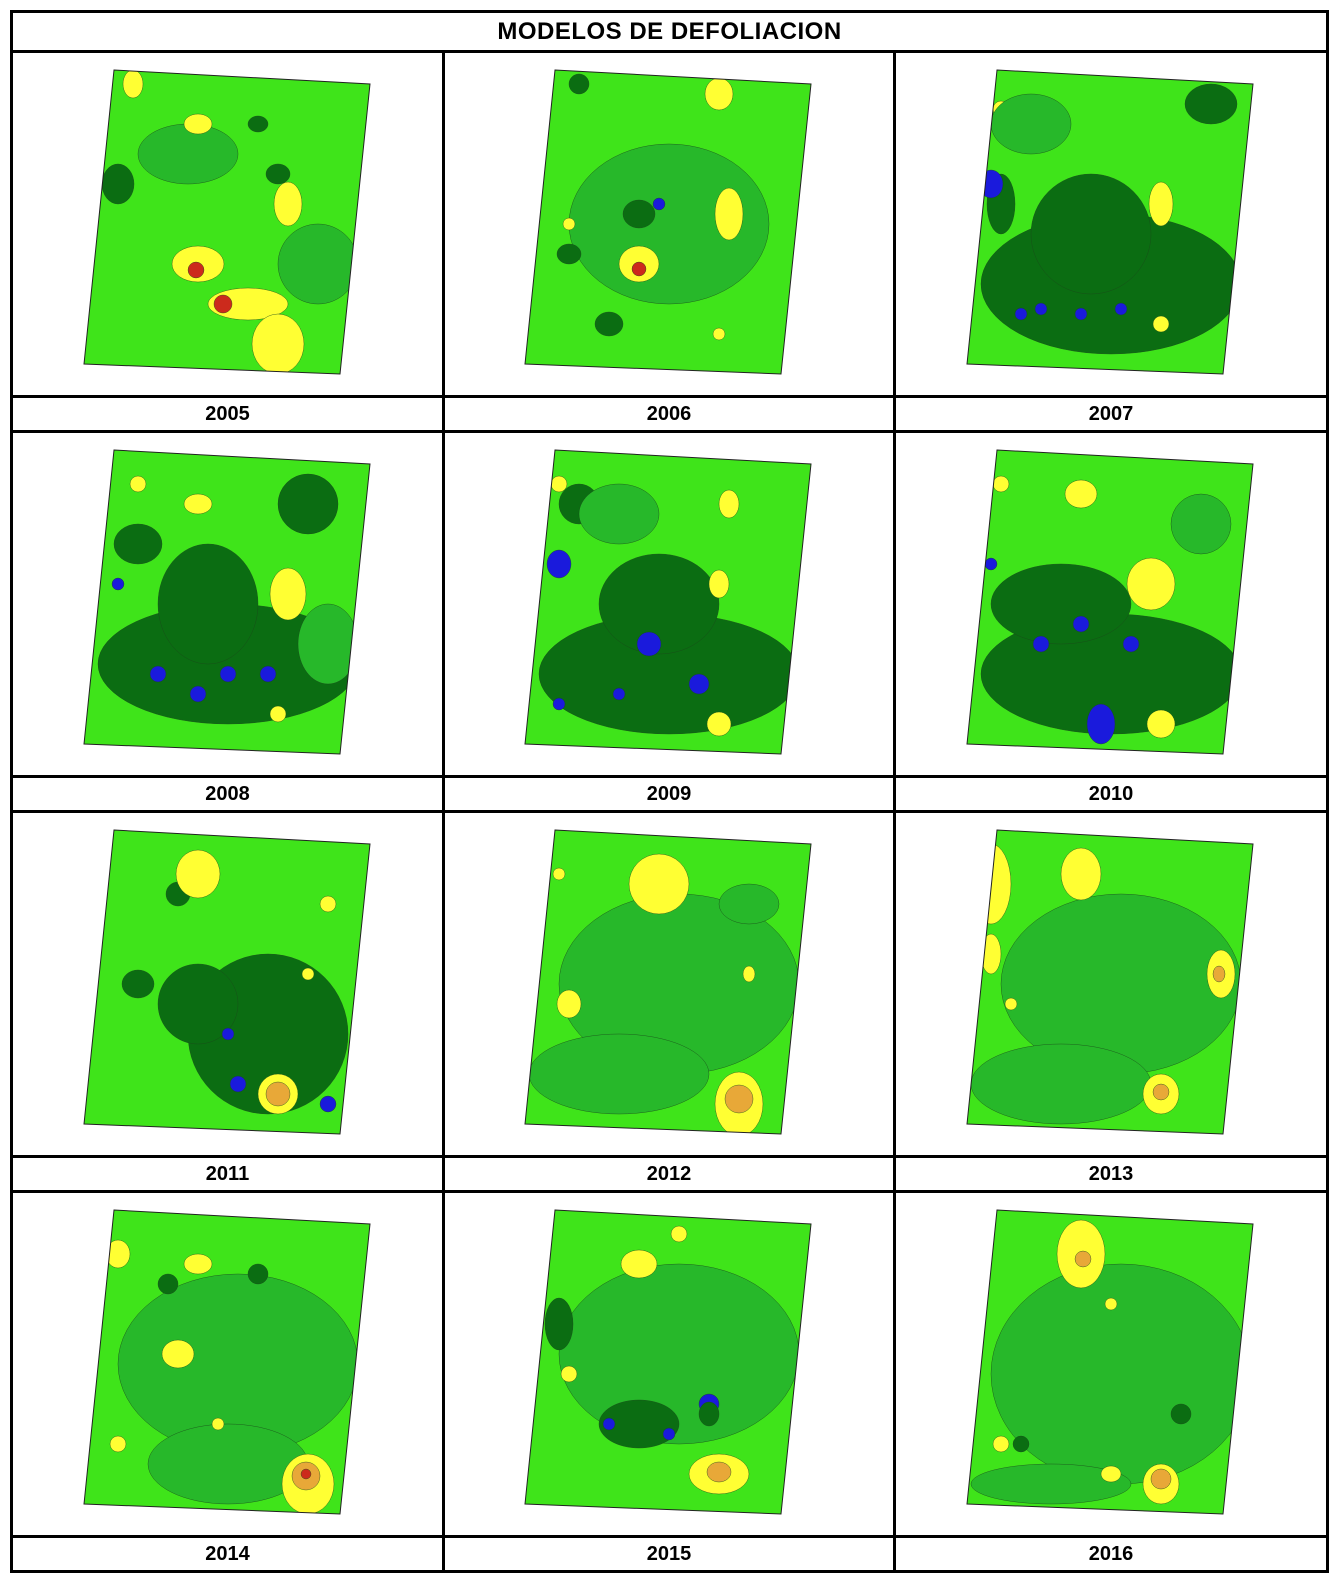 This screenshot has width=1332, height=1573. Describe the element at coordinates (227, 414) in the screenshot. I see `year-label-2005: 2005` at that location.